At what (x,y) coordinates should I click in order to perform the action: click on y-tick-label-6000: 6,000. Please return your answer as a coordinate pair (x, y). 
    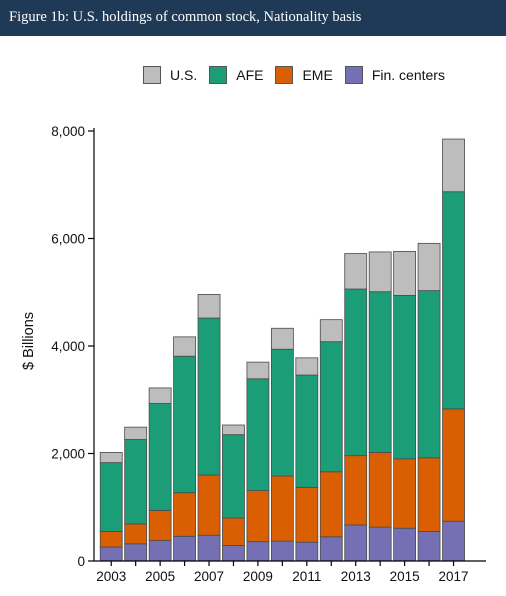
    Looking at the image, I should click on (68, 239).